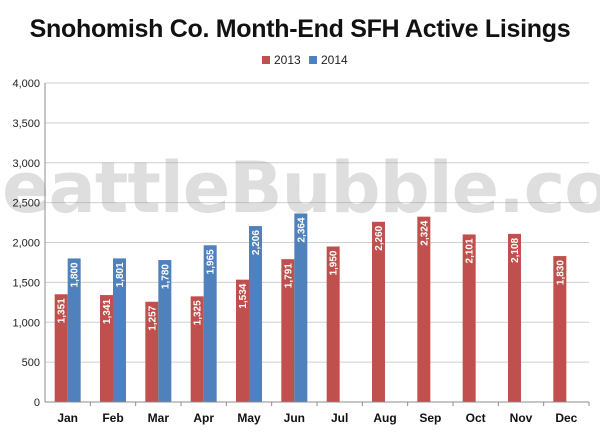  Describe the element at coordinates (384, 418) in the screenshot. I see `category-label: Aug` at that location.